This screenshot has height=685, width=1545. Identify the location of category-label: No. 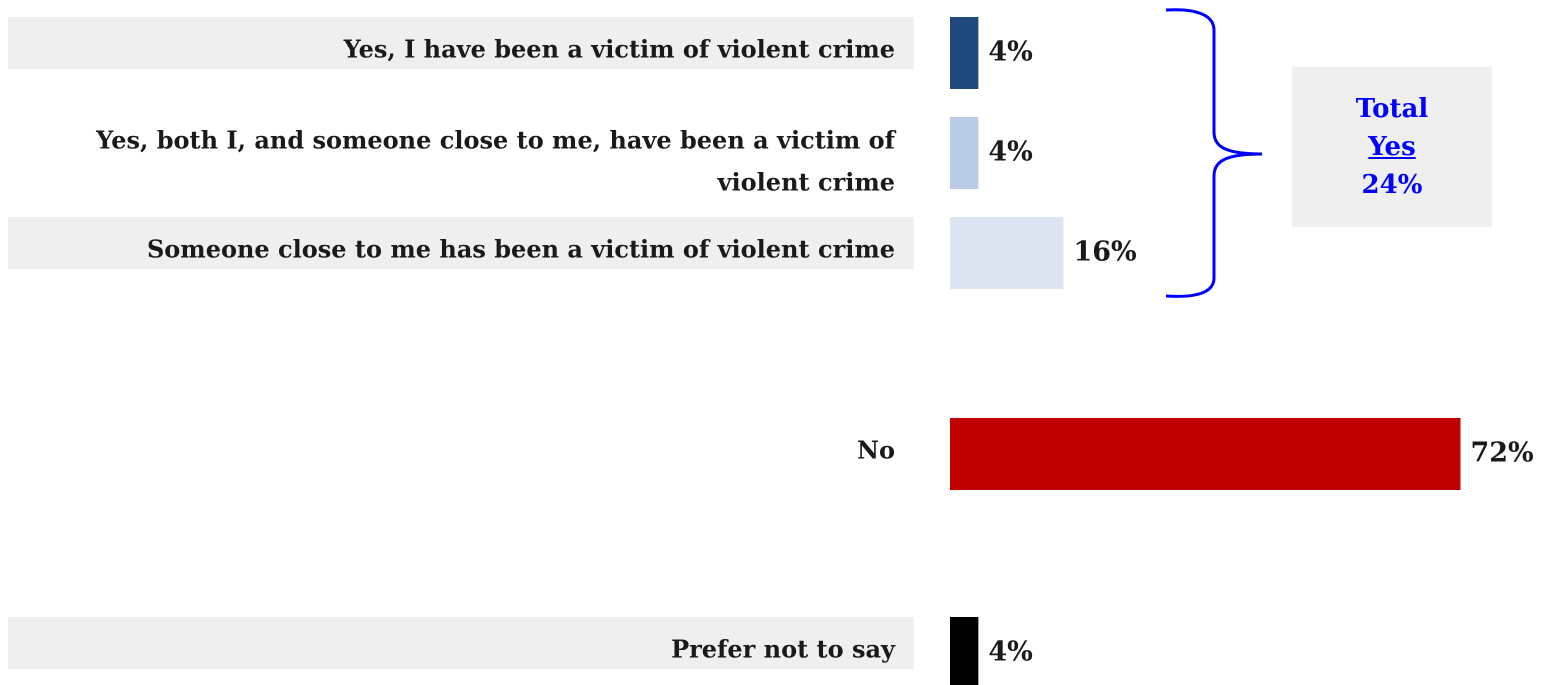
(876, 450).